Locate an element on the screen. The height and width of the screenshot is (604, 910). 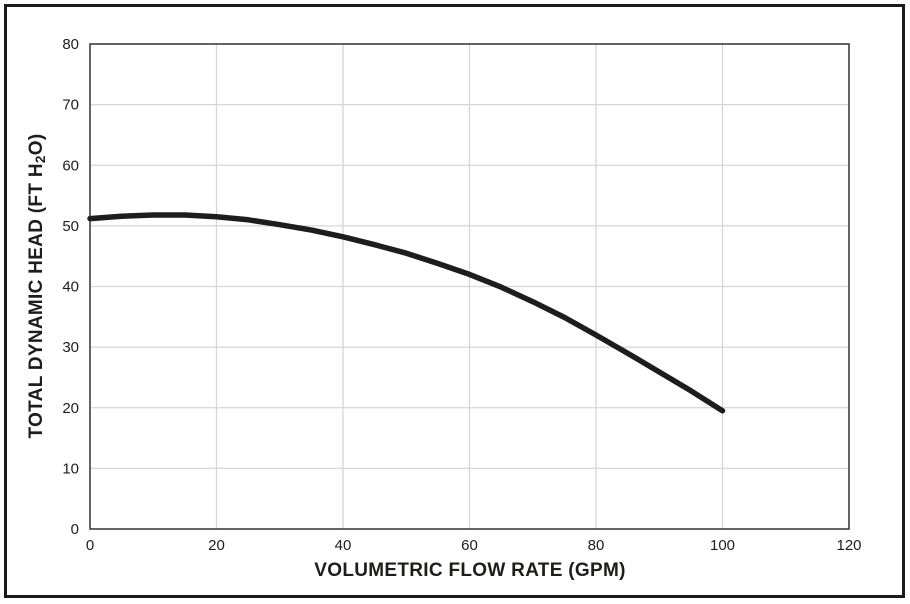
x-tick-label: 20 is located at coordinates (216, 545).